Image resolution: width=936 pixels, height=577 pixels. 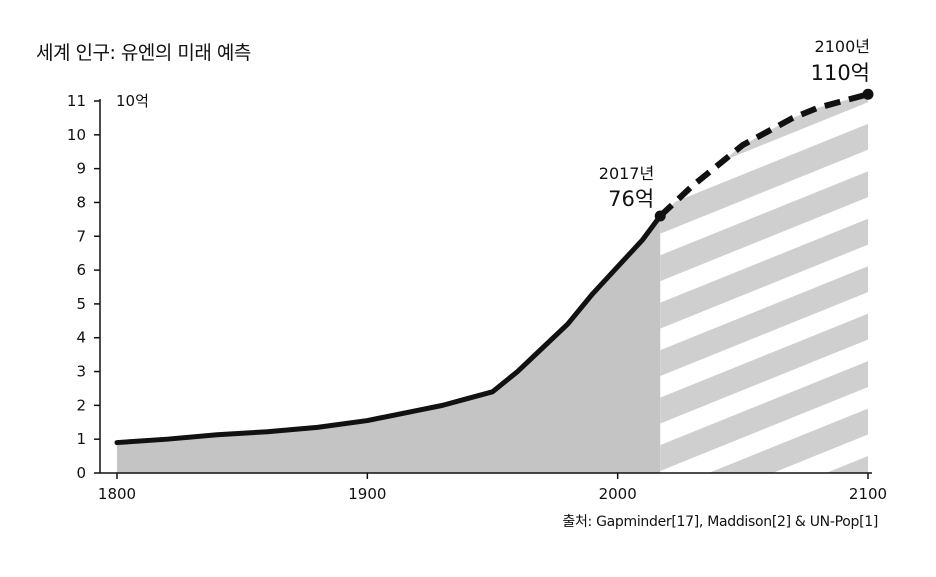 What do you see at coordinates (81, 270) in the screenshot?
I see `y-tick-label: 6` at bounding box center [81, 270].